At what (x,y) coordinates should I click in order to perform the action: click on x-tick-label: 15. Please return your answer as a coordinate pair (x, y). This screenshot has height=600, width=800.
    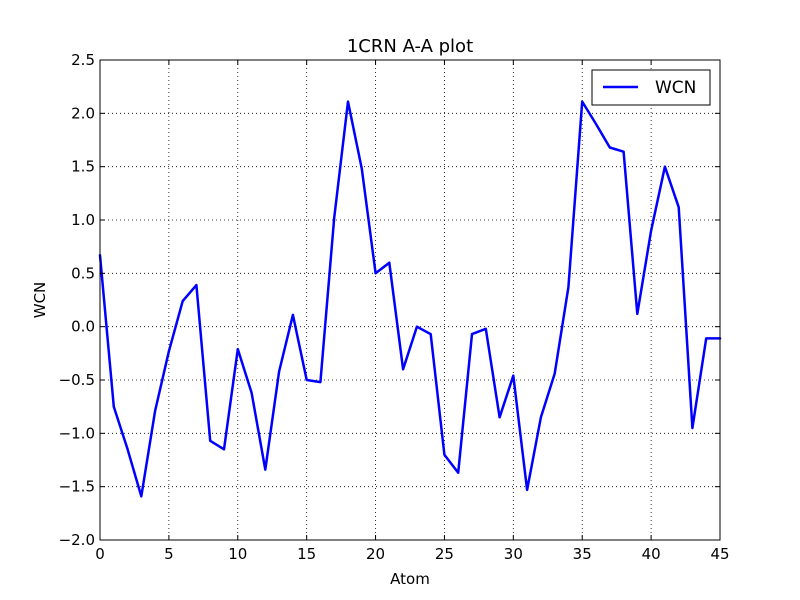
    Looking at the image, I should click on (306, 554).